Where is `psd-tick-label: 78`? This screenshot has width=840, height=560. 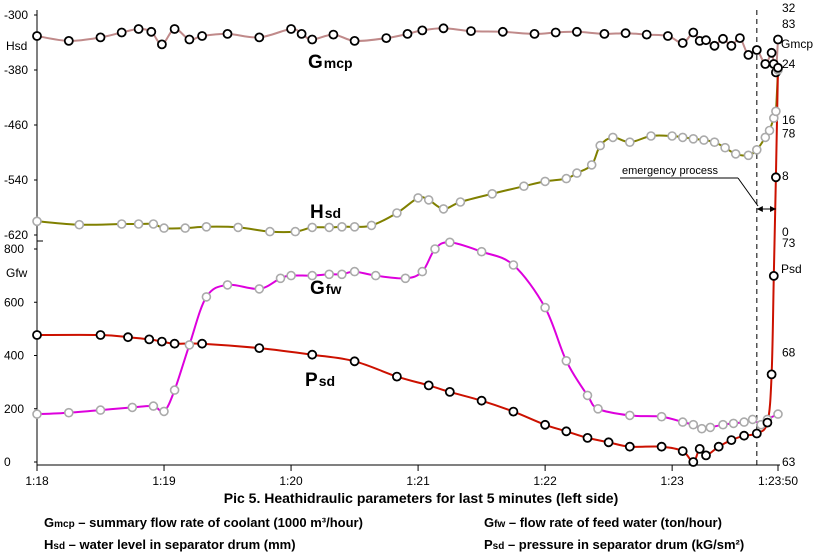 psd-tick-label: 78 is located at coordinates (789, 134).